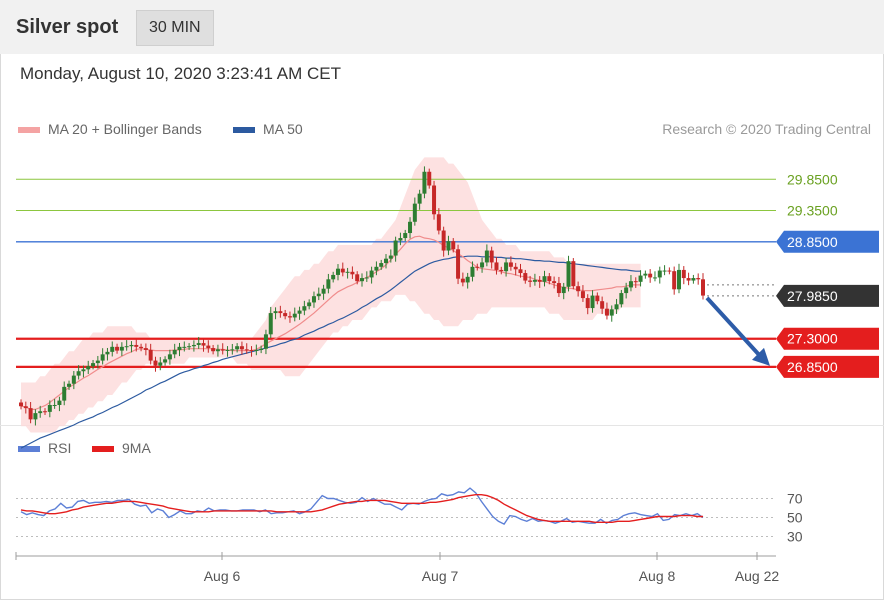 This screenshot has width=884, height=600. I want to click on last-price-label: 27.9850, so click(812, 296).